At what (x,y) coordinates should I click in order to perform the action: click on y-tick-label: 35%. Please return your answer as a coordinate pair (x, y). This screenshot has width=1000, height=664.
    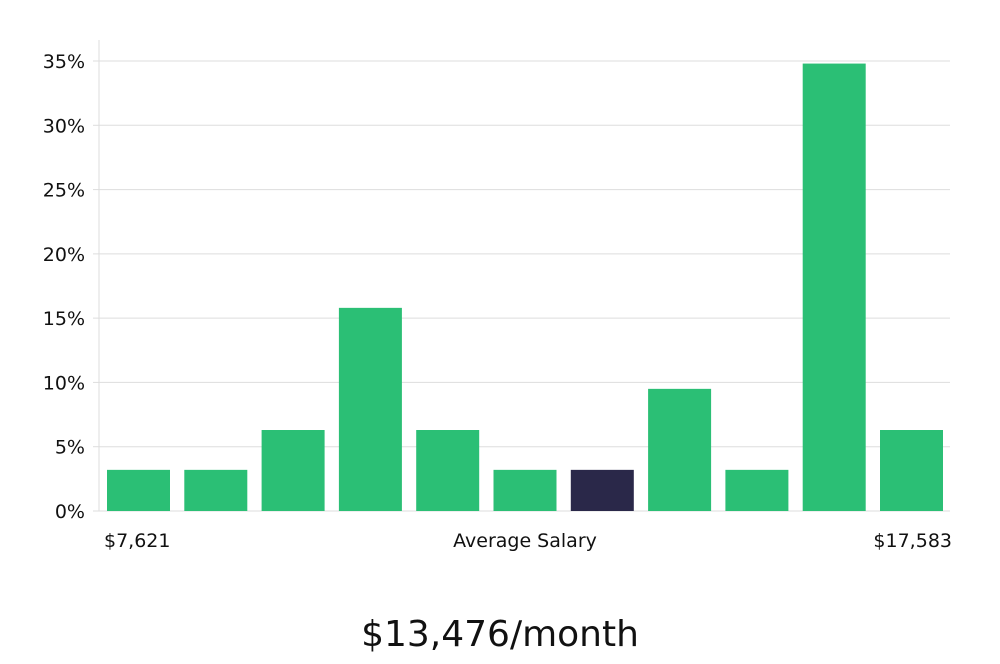
    Looking at the image, I should click on (64, 62).